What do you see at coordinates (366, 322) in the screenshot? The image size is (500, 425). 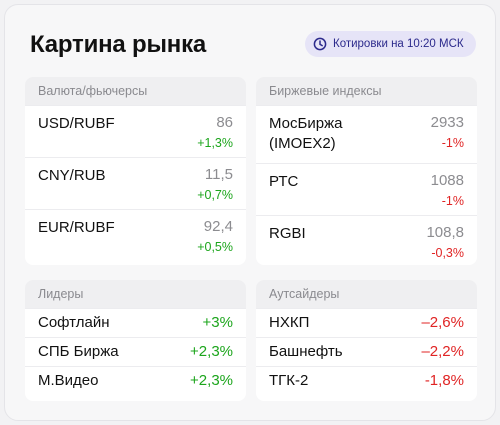 I see `list-item: НХКП –2,6%` at bounding box center [366, 322].